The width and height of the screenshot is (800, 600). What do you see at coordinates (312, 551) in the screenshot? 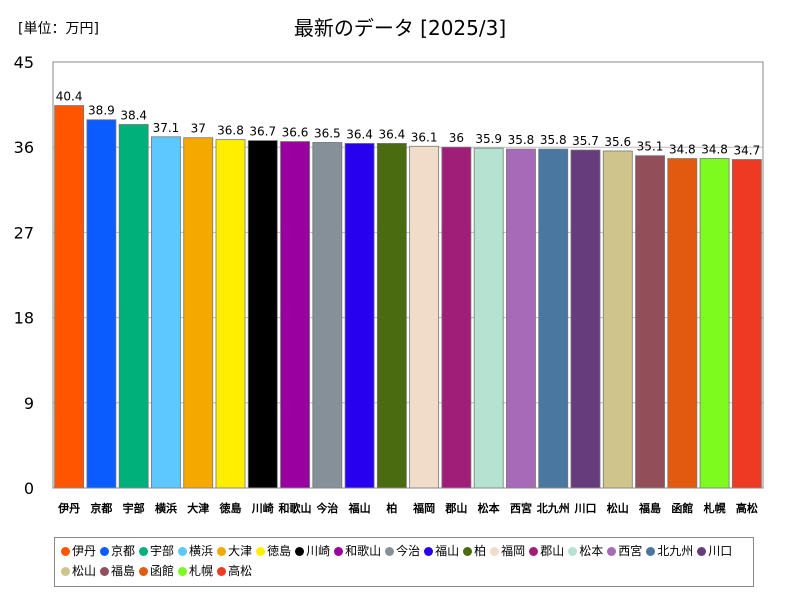
I see `legend-item: 川崎` at bounding box center [312, 551].